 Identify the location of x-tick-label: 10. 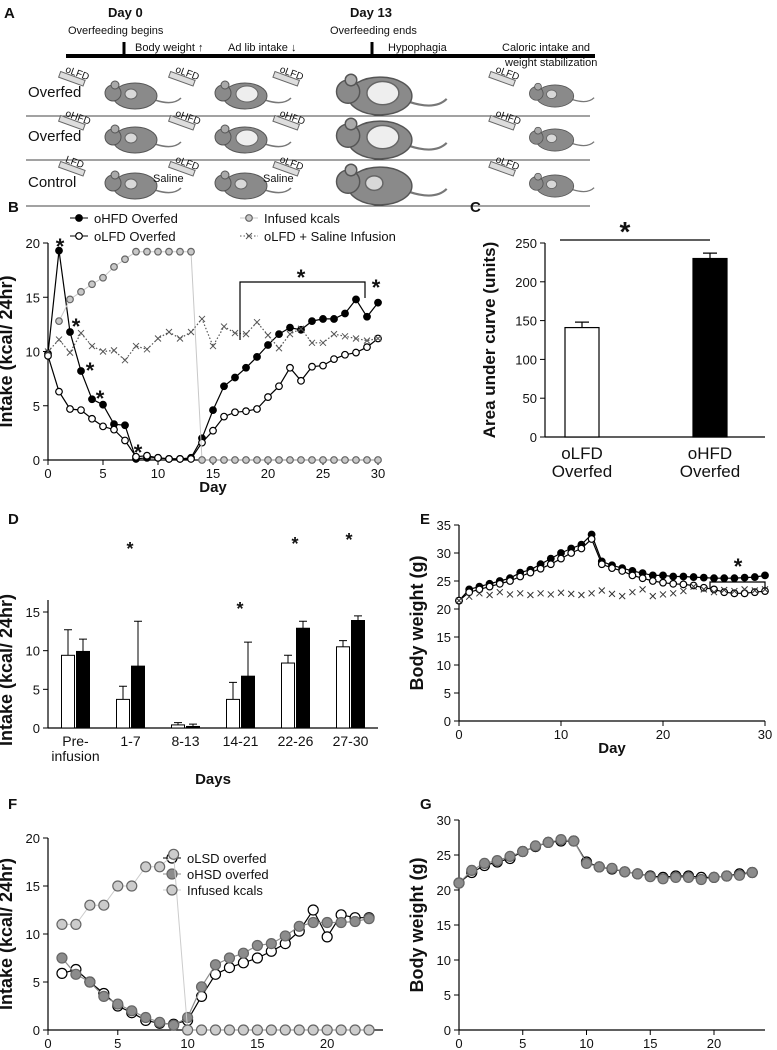
(586, 1043).